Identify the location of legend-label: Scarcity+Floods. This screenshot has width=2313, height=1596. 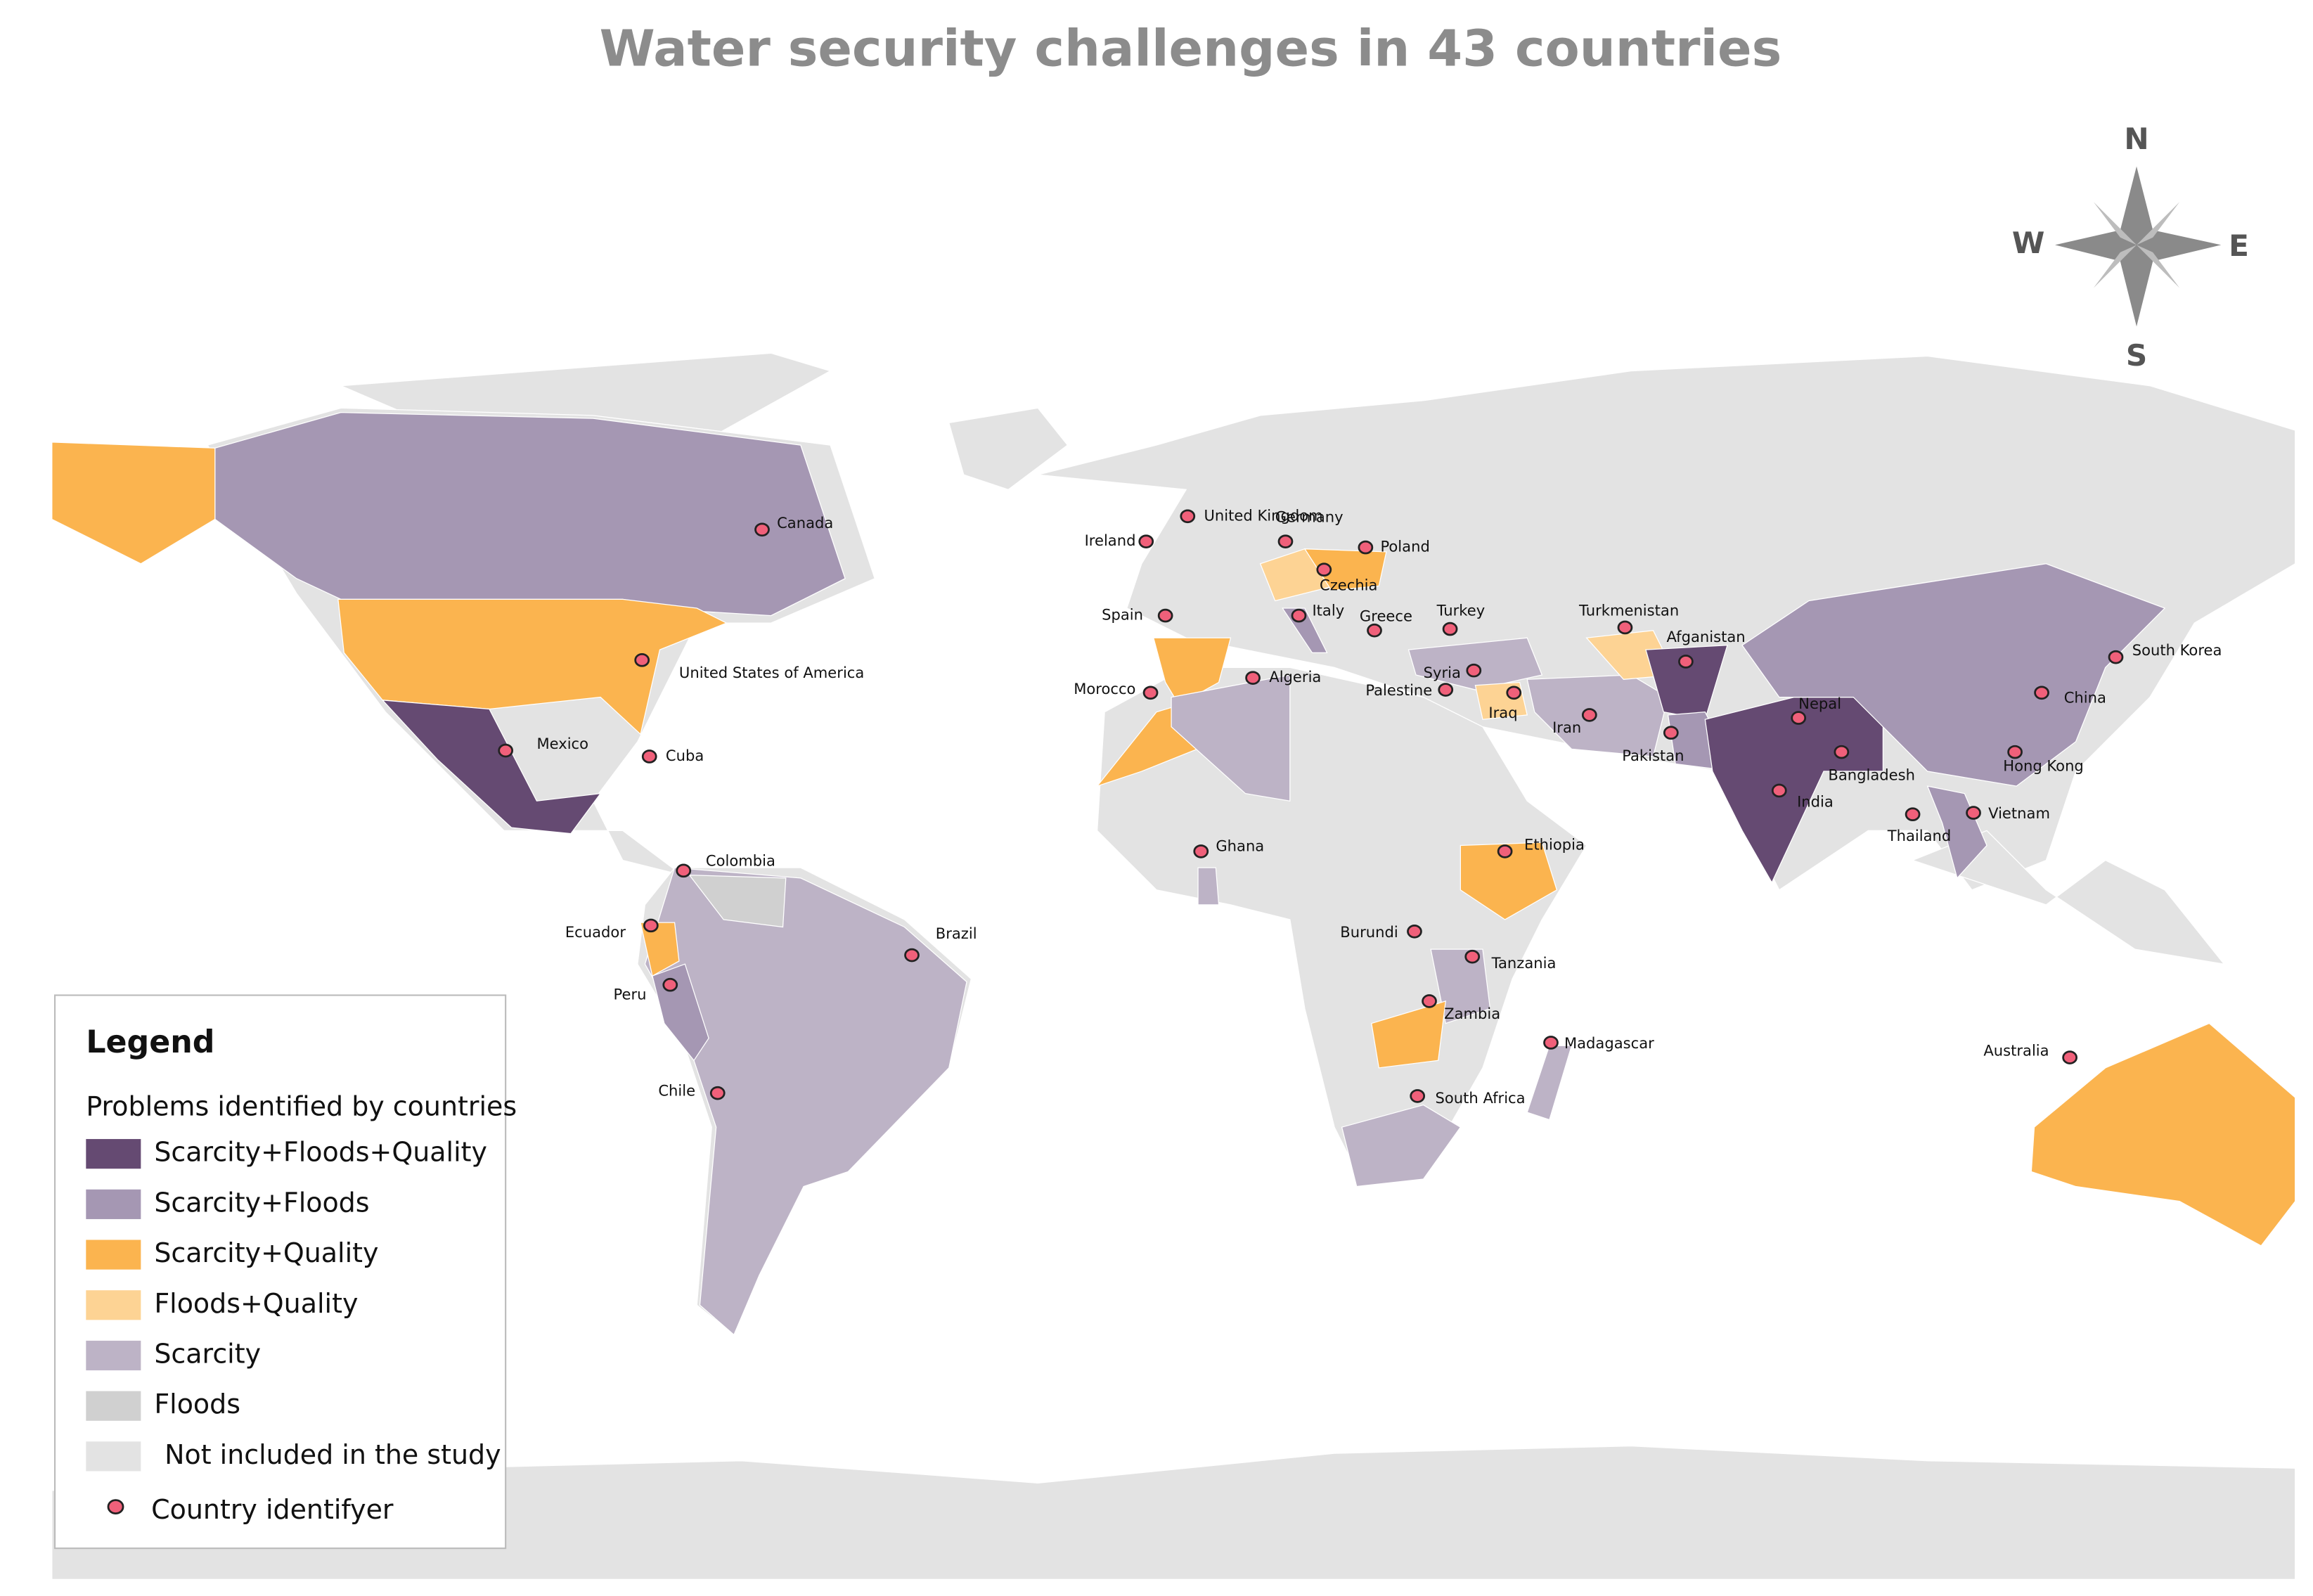
(261, 1202).